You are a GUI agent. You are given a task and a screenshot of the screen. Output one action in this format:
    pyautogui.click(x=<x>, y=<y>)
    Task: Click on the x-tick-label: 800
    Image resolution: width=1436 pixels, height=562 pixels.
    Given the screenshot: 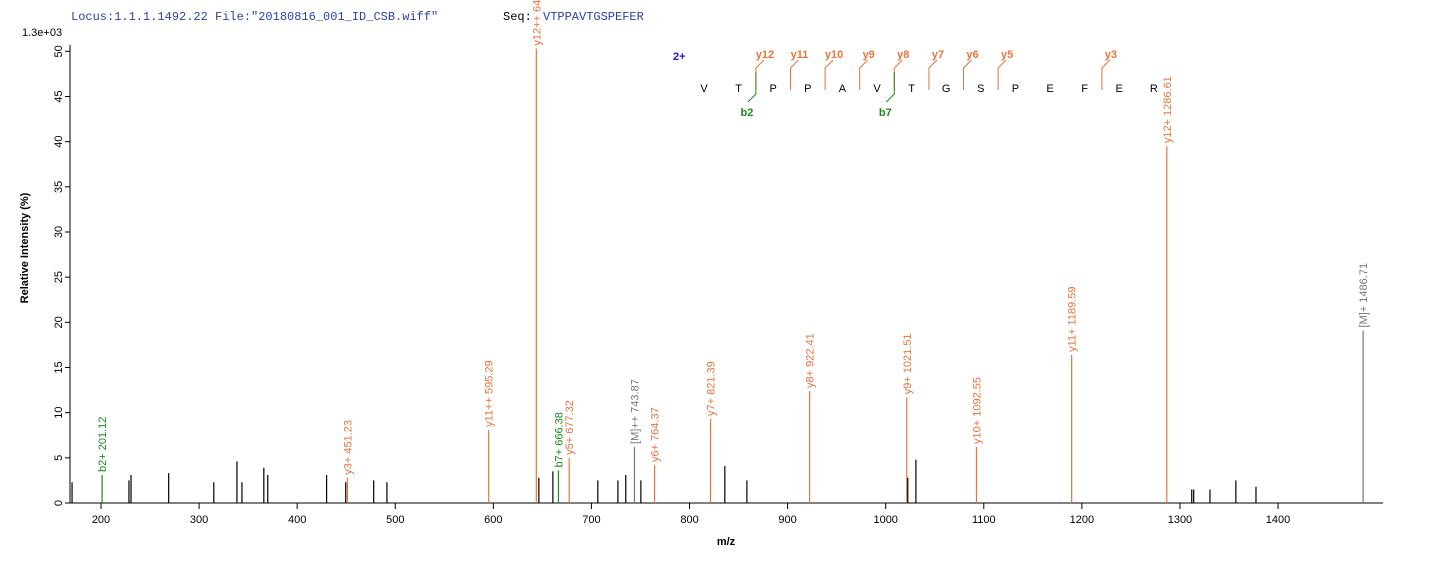 What is the action you would take?
    pyautogui.click(x=689, y=520)
    